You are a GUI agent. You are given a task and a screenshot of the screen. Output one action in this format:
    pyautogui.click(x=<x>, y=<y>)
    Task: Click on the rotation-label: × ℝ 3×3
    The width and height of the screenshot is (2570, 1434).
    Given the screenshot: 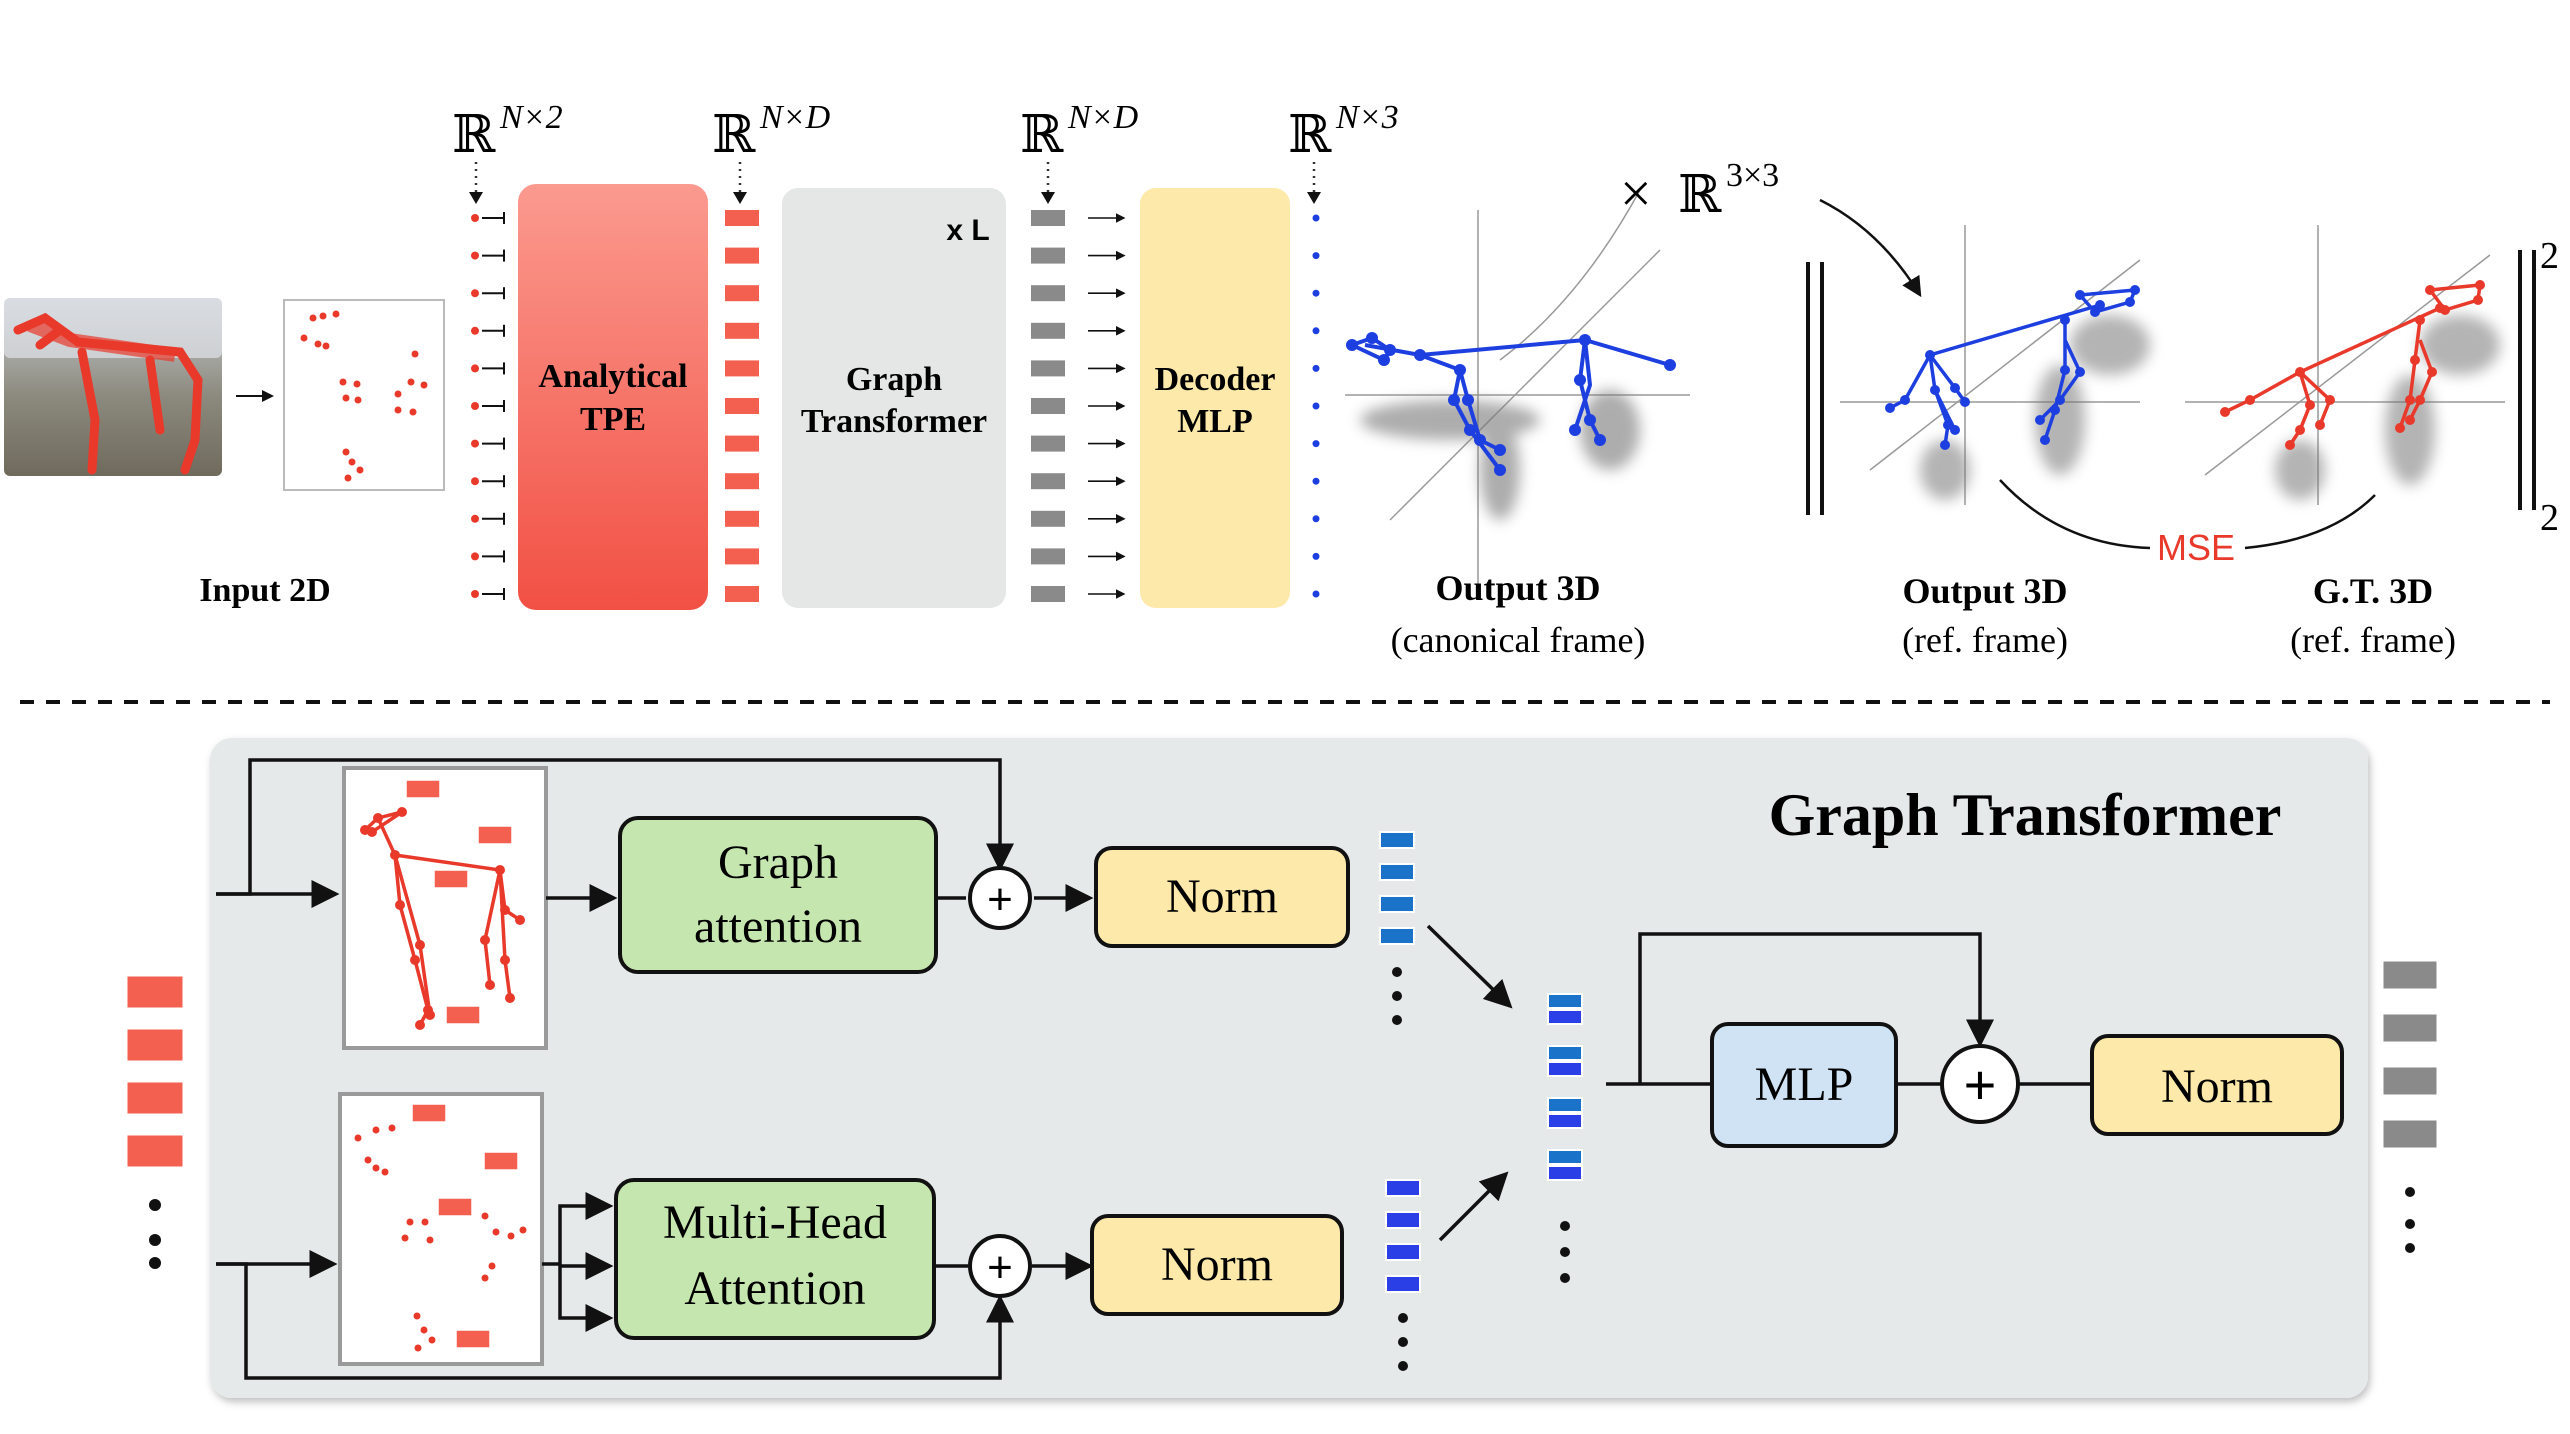 What is the action you would take?
    pyautogui.click(x=1699, y=191)
    